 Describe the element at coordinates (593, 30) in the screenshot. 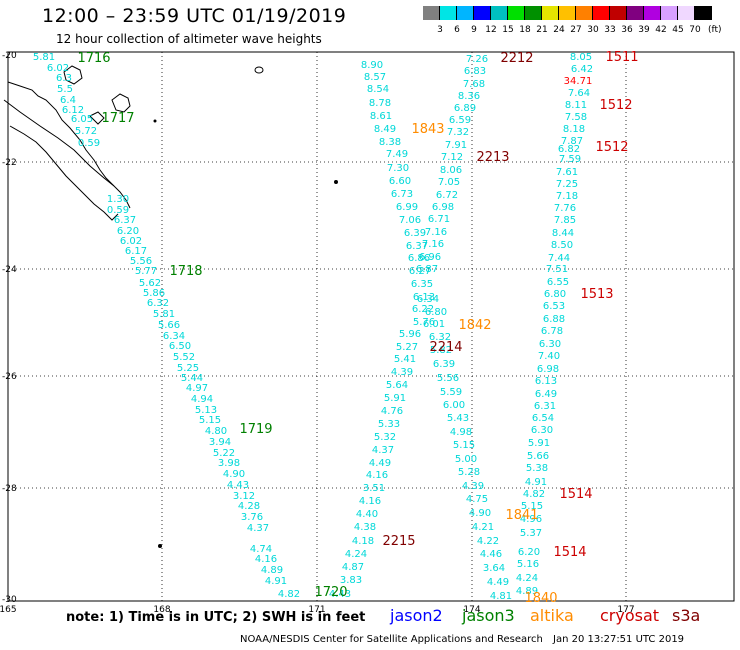

I see `color-tick-label: 30` at that location.